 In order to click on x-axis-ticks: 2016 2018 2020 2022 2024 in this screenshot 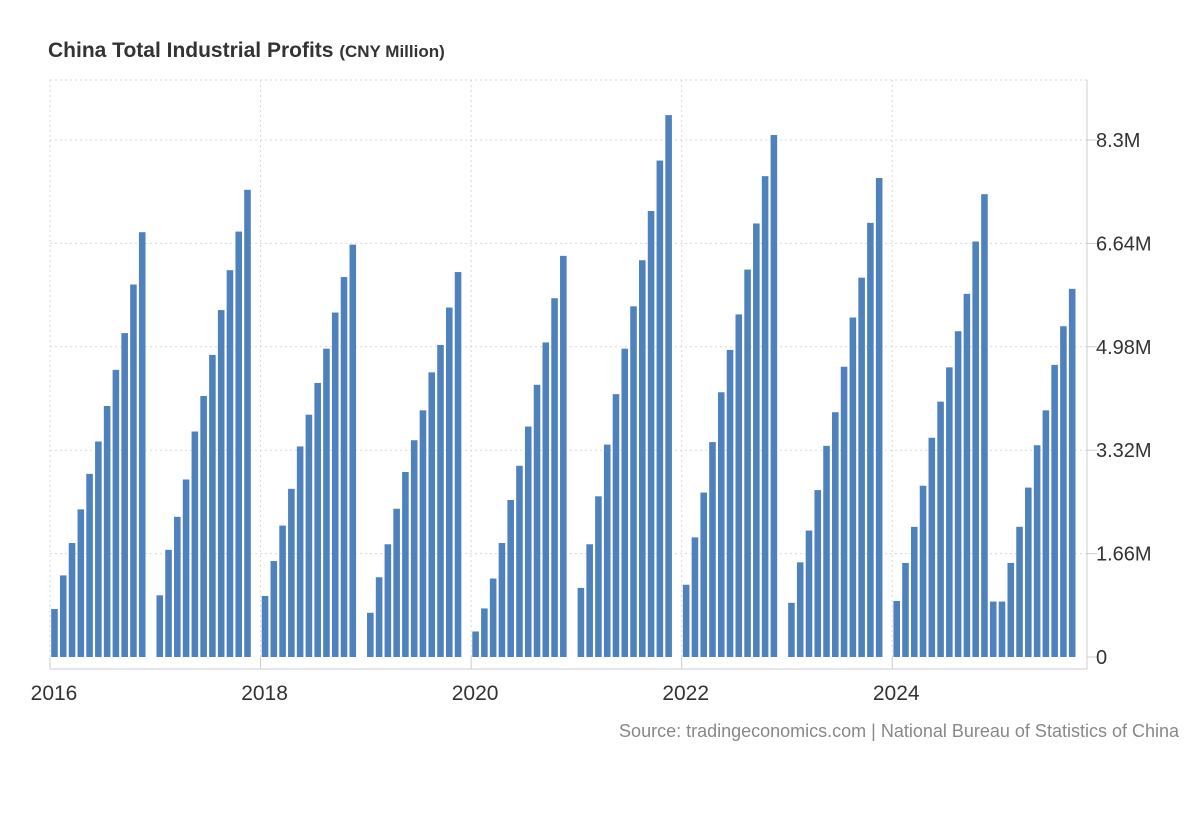, I will do `click(475, 681)`.